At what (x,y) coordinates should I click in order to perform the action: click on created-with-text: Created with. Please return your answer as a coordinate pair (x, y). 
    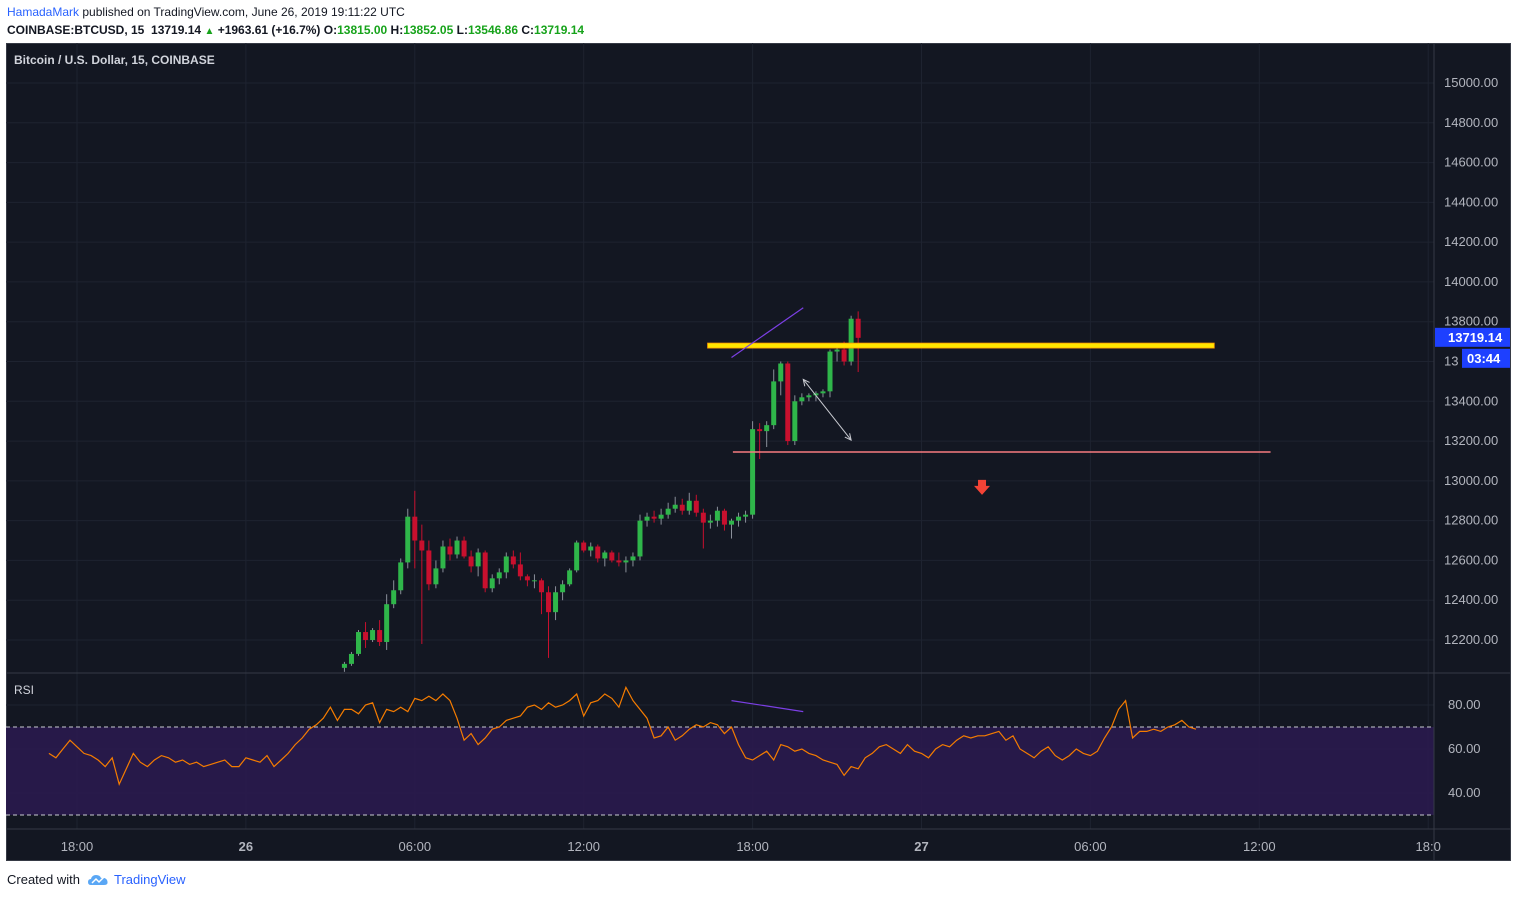
    Looking at the image, I should click on (43, 879).